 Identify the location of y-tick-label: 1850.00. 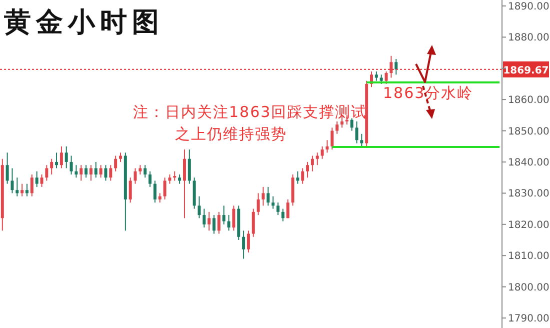
(529, 132).